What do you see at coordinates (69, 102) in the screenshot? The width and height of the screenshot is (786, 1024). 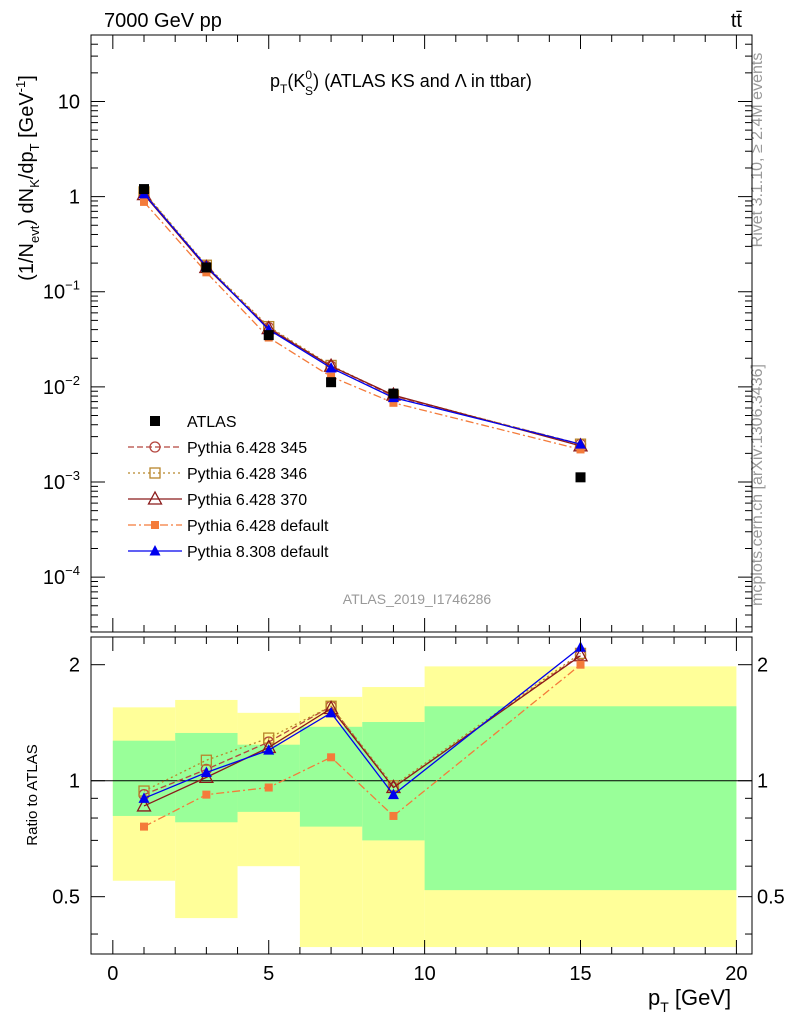 I see `main-ytick-label: 10` at bounding box center [69, 102].